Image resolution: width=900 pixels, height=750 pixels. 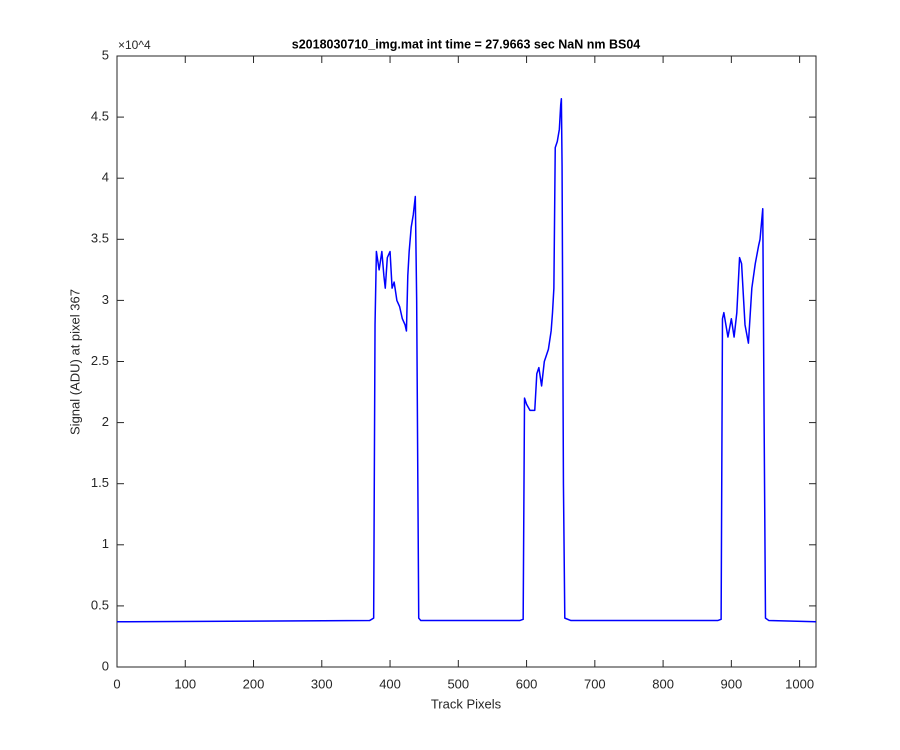 What do you see at coordinates (458, 683) in the screenshot?
I see `x-tick-label: 500` at bounding box center [458, 683].